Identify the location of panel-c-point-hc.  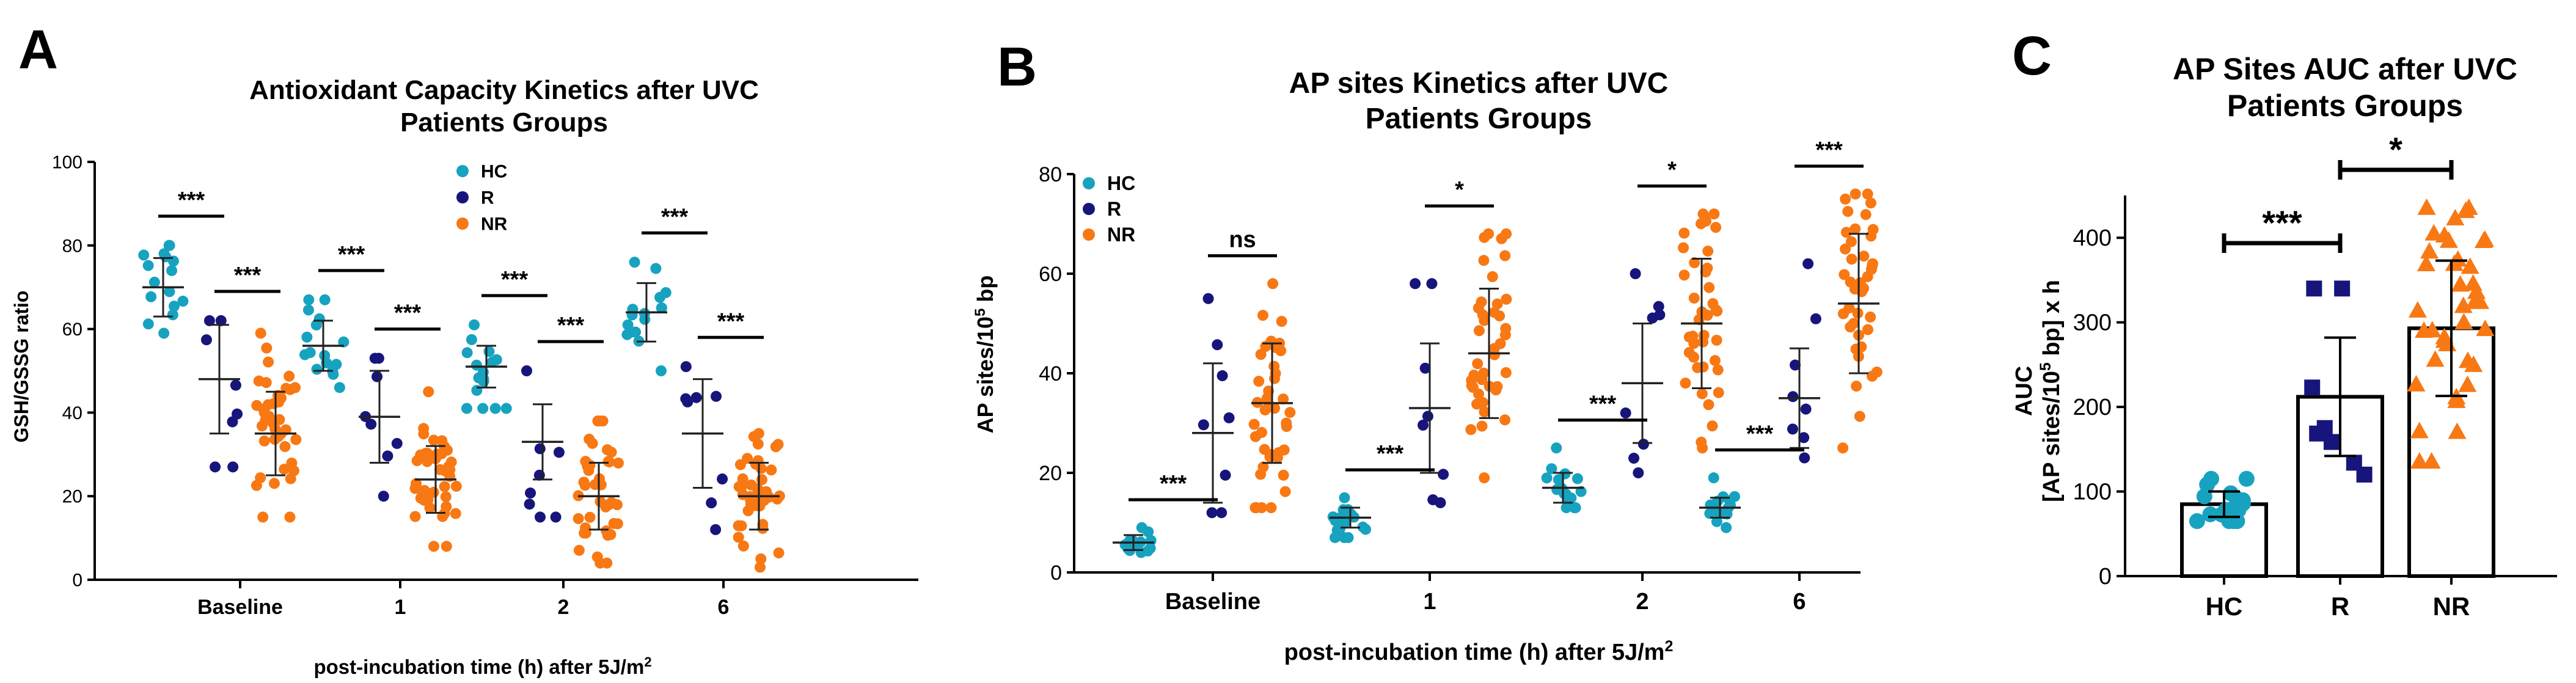
(2210, 514).